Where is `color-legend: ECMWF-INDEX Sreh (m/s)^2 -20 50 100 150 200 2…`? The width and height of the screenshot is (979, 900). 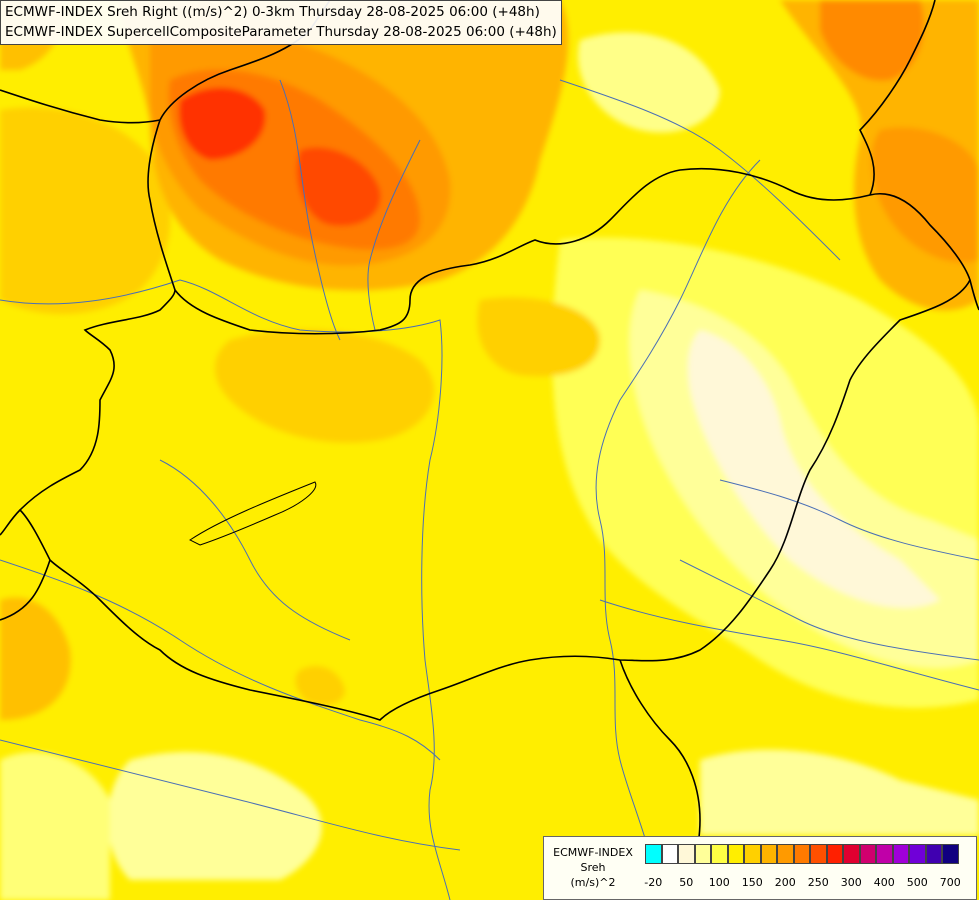
color-legend: ECMWF-INDEX Sreh (m/s)^2 -20 50 100 150 200 2… is located at coordinates (760, 868).